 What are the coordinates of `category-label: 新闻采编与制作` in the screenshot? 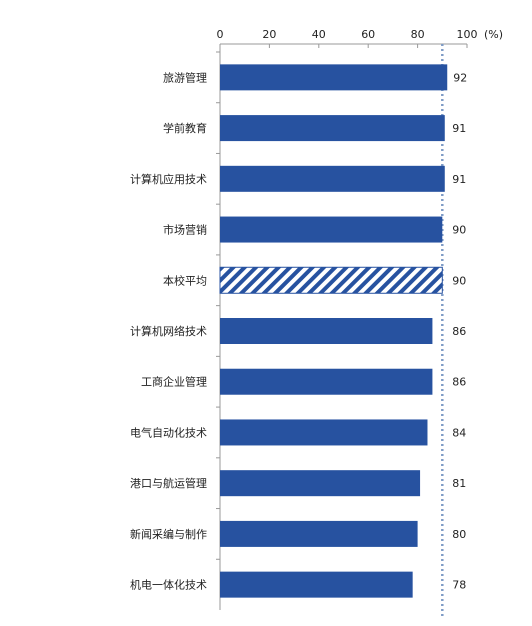 It's located at (168, 534).